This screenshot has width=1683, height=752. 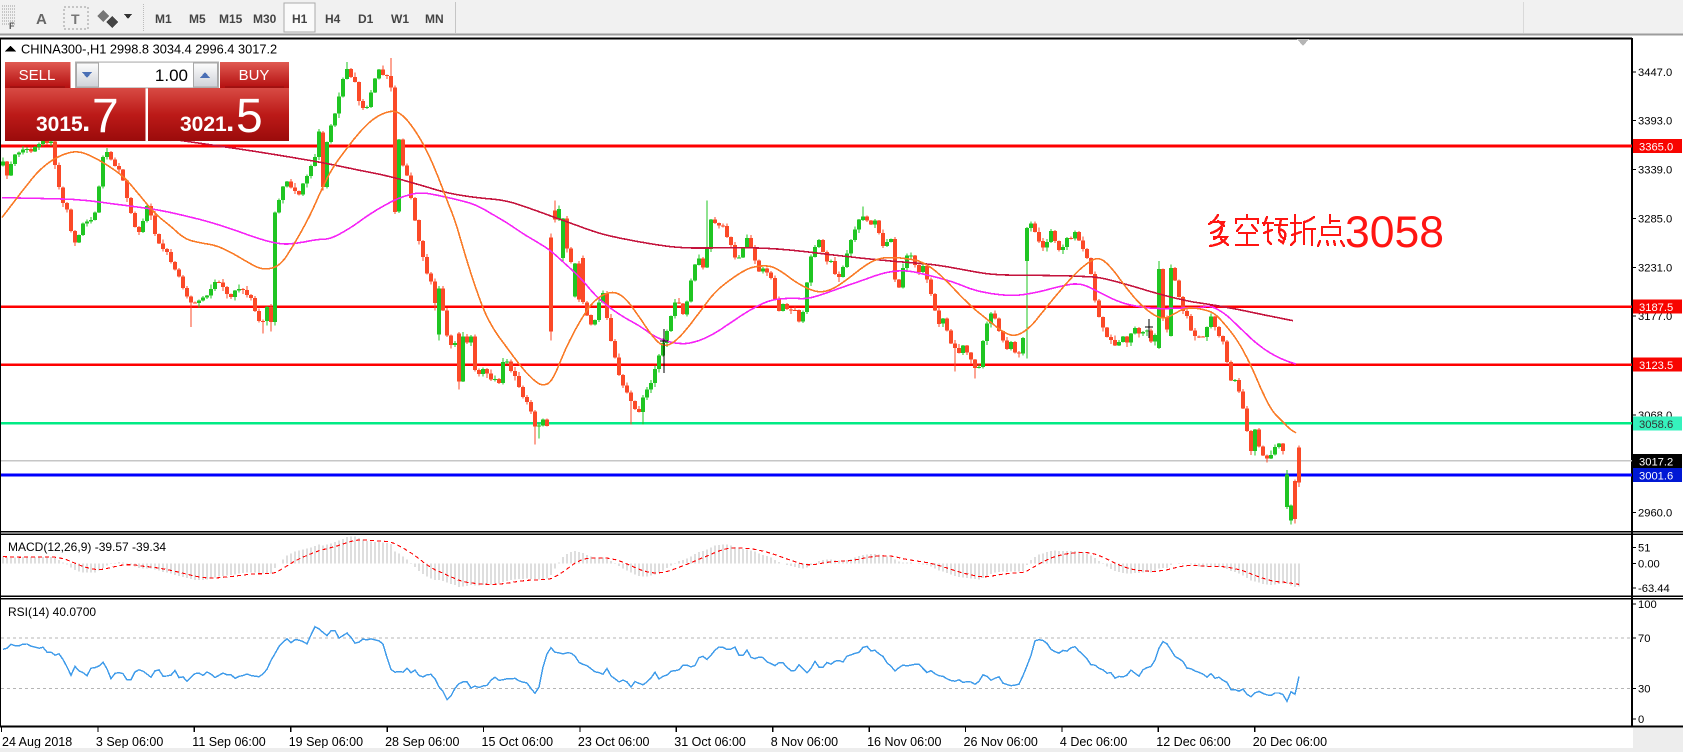 I want to click on svg-text: 3015, so click(x=59, y=124).